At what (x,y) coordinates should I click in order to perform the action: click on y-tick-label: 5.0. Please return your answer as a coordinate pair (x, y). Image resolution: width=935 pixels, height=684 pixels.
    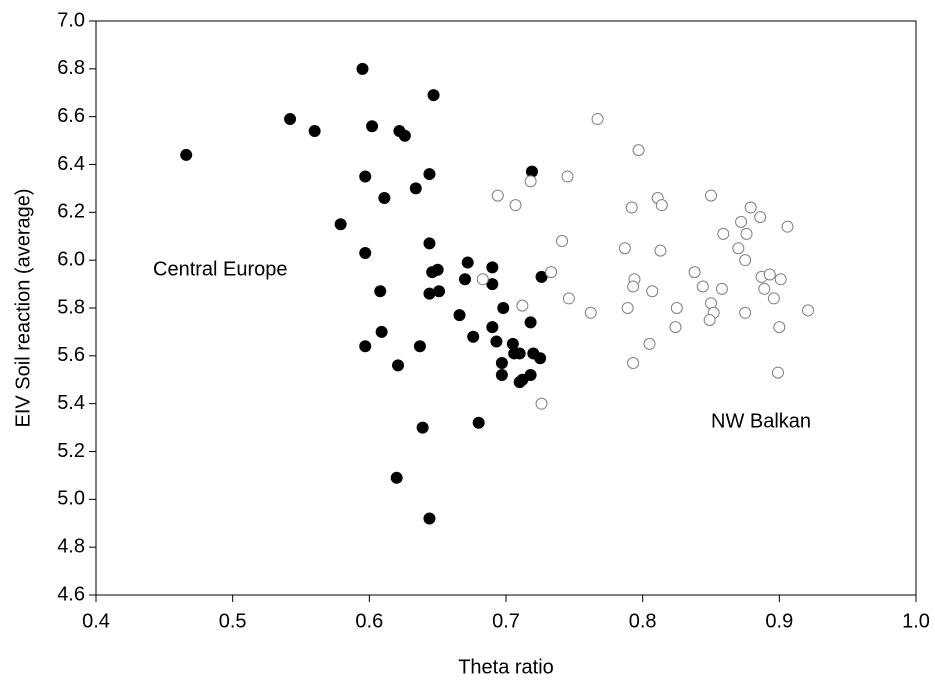
    Looking at the image, I should click on (71, 499).